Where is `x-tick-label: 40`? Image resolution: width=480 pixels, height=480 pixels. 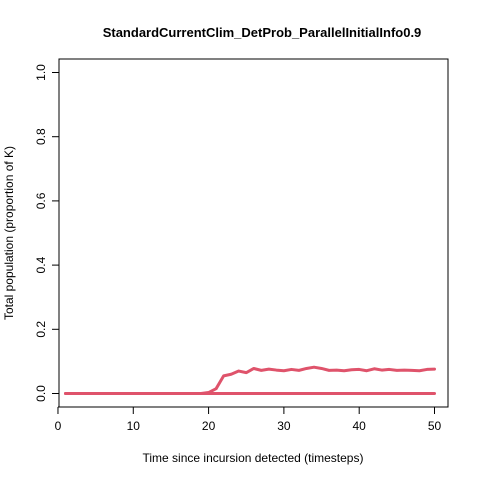
x-tick-label: 40 is located at coordinates (360, 426).